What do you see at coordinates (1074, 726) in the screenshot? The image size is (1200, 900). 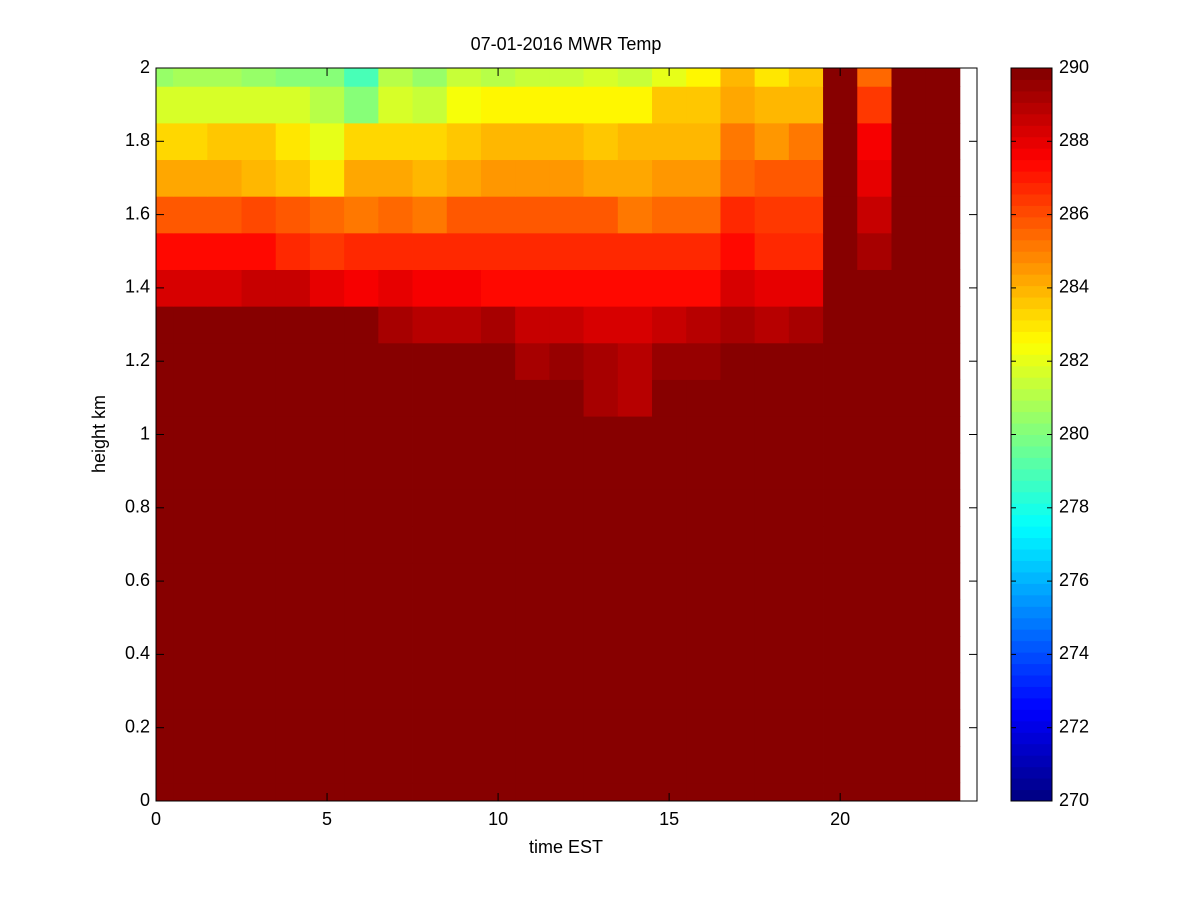 I see `colorbar-tick-label: 272` at bounding box center [1074, 726].